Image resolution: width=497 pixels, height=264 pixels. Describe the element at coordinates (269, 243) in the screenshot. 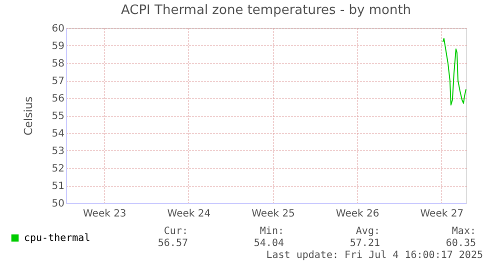

I see `text: 54.04` at that location.